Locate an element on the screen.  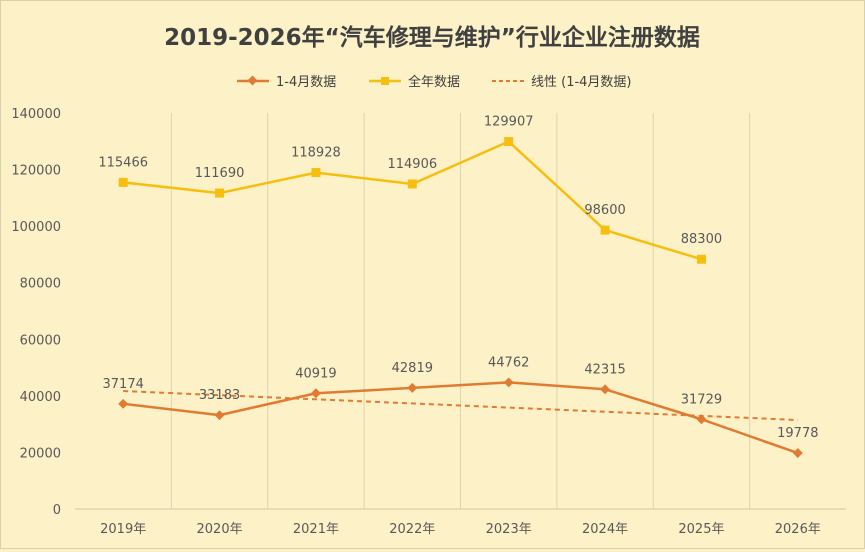
y-tick-label: 0 is located at coordinates (57, 510).